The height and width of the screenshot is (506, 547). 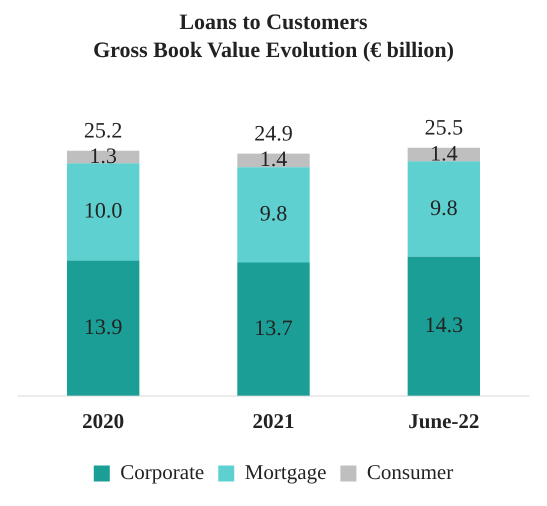 I want to click on legend-label: Consumer, so click(x=410, y=472).